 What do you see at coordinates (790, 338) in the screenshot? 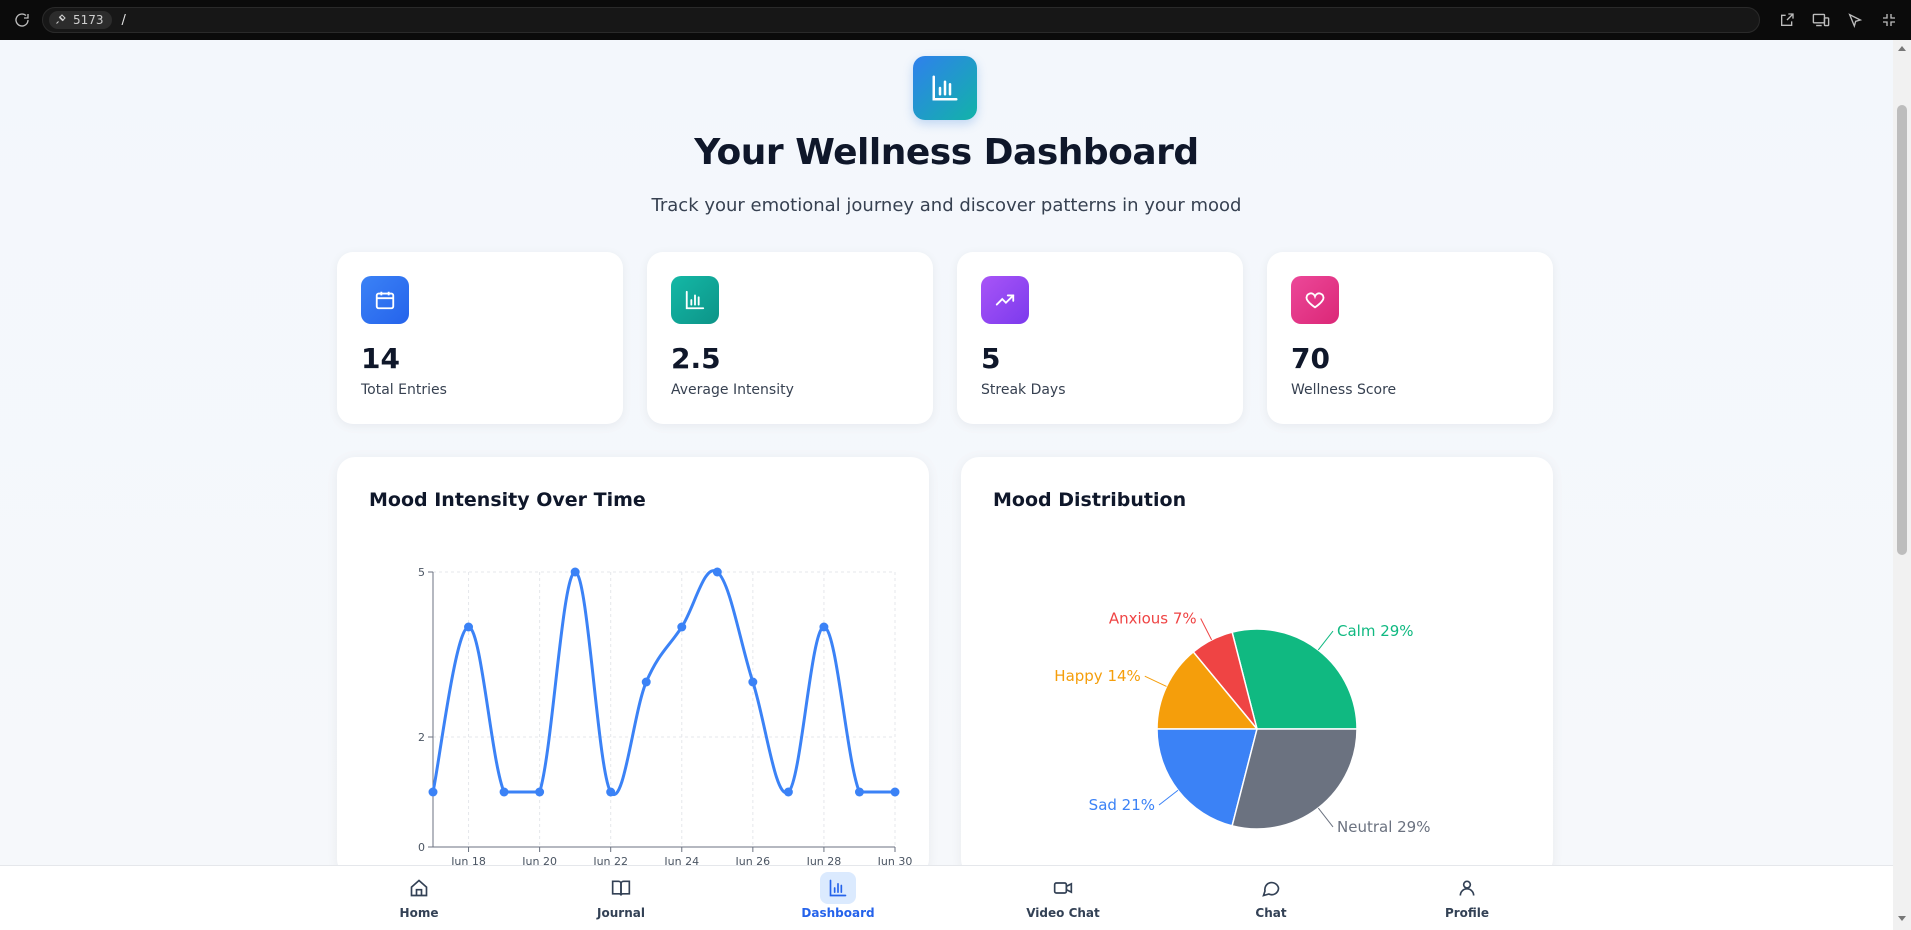
I see `stat-card-average-intensity: 2.5 Average Intensity` at bounding box center [790, 338].